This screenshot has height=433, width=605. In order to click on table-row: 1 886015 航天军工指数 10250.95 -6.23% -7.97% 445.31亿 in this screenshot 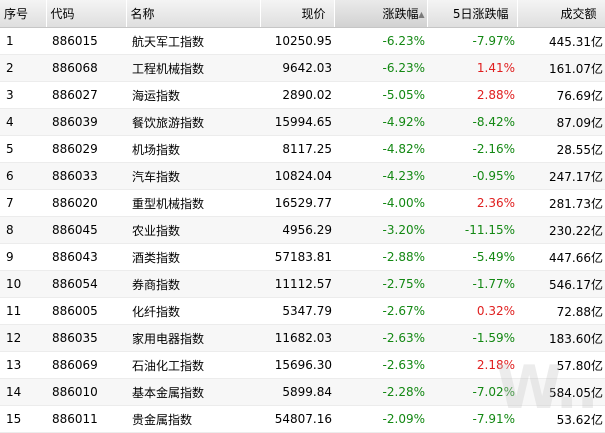, I will do `click(302, 41)`.